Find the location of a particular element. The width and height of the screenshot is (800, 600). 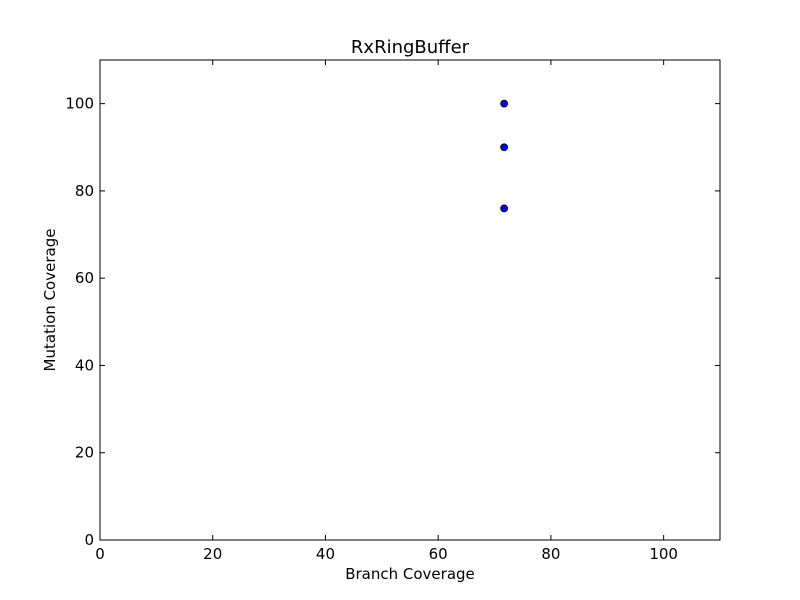

x-tick-label: 40 is located at coordinates (325, 554).